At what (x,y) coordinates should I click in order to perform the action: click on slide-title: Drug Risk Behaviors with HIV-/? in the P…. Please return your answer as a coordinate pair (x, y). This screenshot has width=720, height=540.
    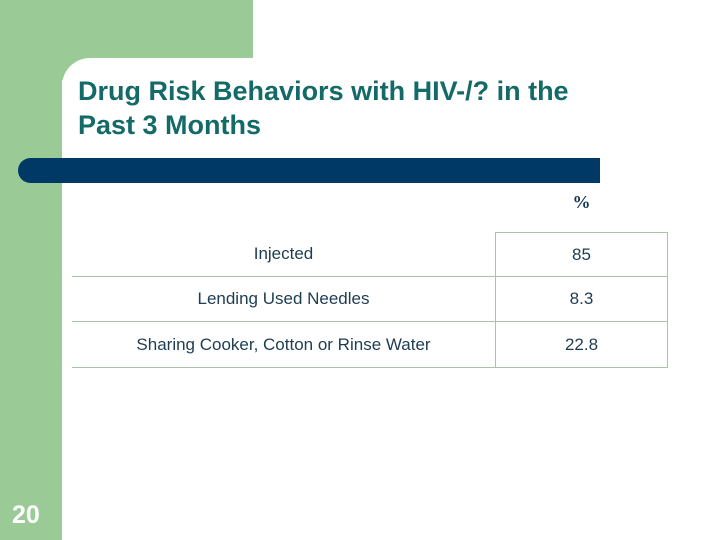
    Looking at the image, I should click on (388, 108).